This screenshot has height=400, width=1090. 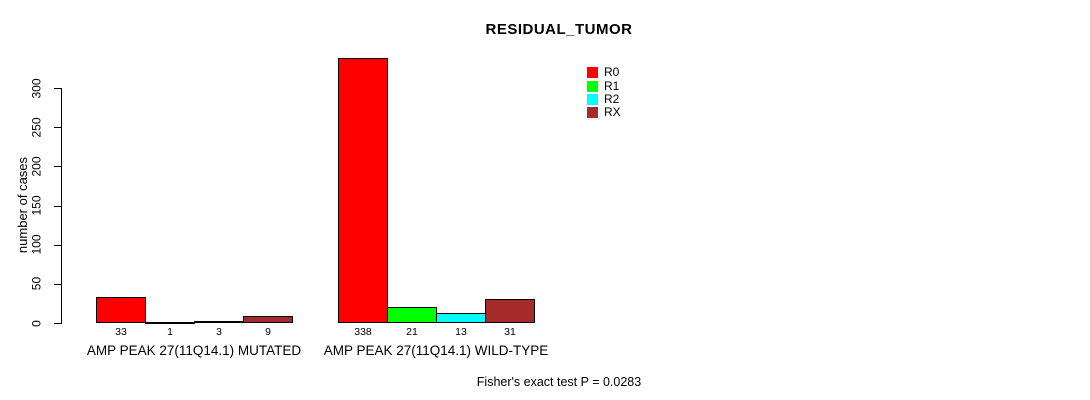 I want to click on bar-r1-group2, so click(x=412, y=314).